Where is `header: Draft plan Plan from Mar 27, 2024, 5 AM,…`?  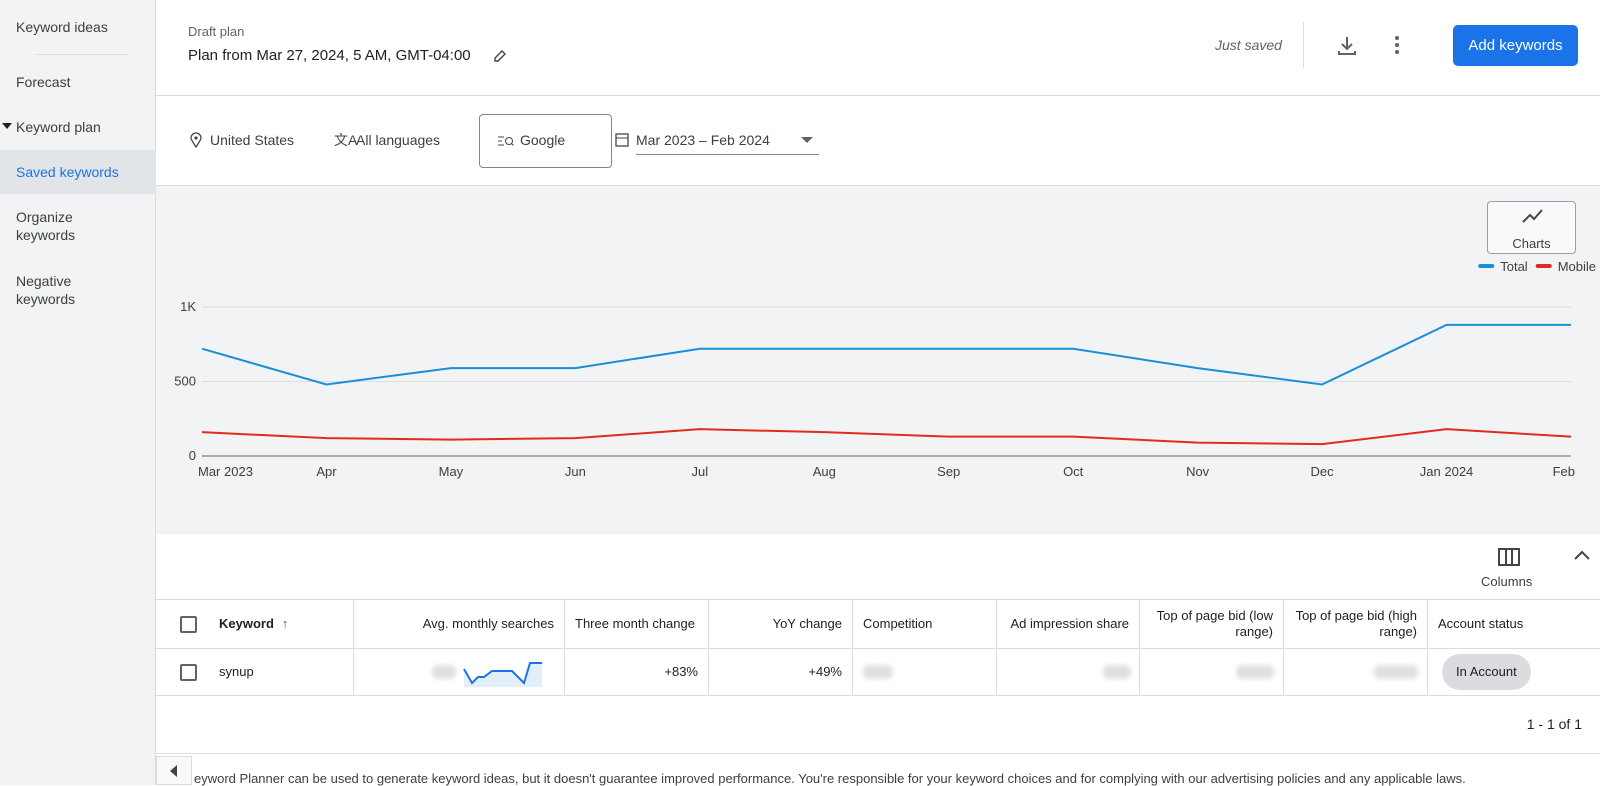
header: Draft plan Plan from Mar 27, 2024, 5 AM,… is located at coordinates (878, 48).